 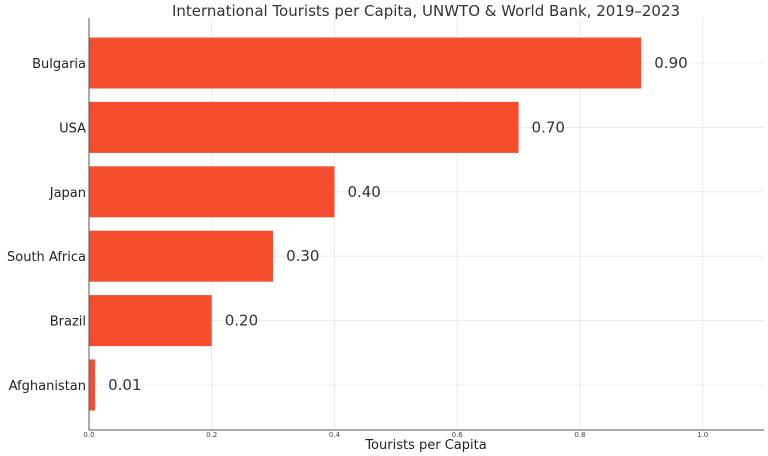 What do you see at coordinates (335, 435) in the screenshot?
I see `x-tick-label: 0.4` at bounding box center [335, 435].